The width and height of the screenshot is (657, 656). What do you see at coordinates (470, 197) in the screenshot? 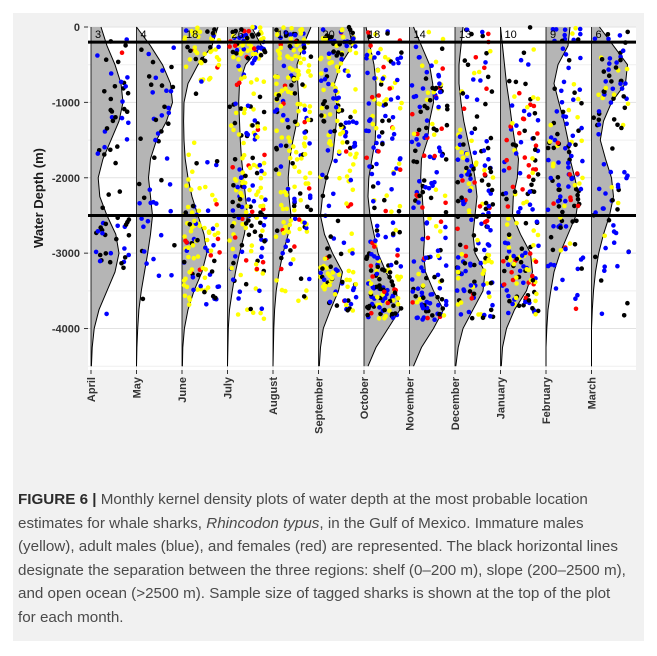
I see `violin-fill-december` at bounding box center [470, 197].